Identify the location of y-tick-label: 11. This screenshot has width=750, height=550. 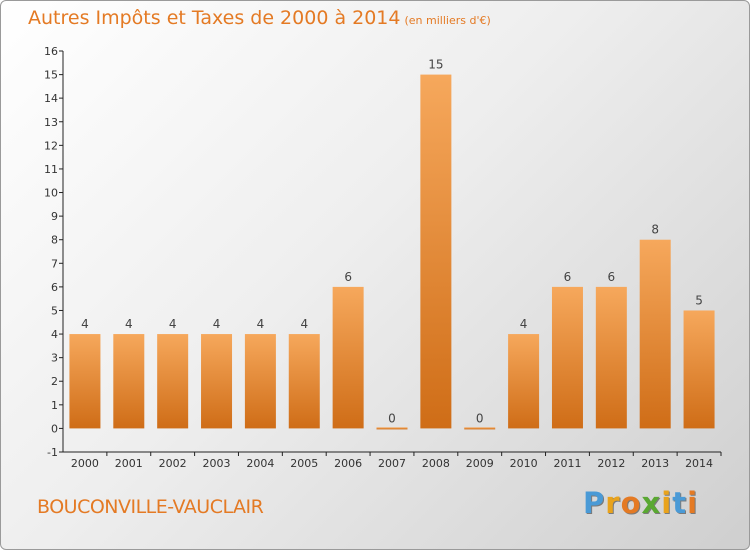
(51, 169).